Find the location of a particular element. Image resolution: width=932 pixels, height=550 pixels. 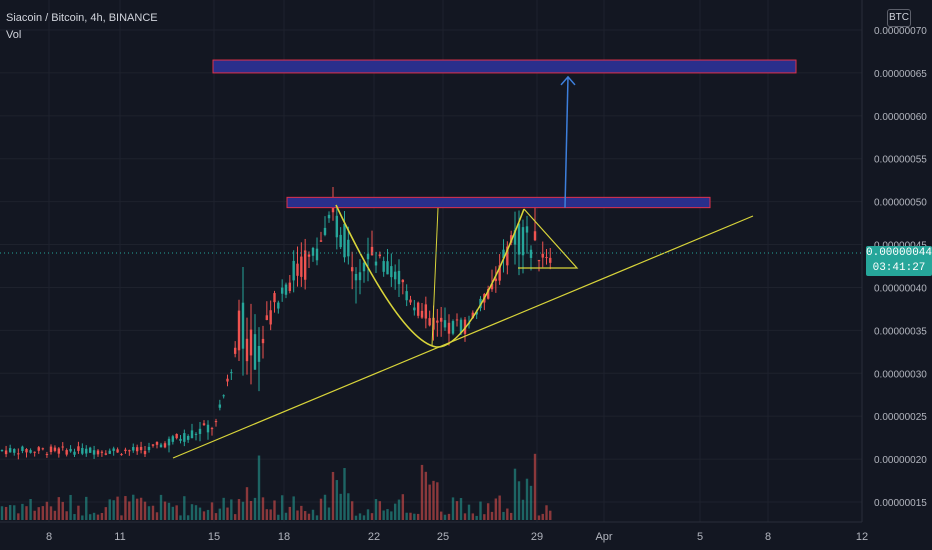

price-tick-label: 0.00000040 is located at coordinates (900, 288).